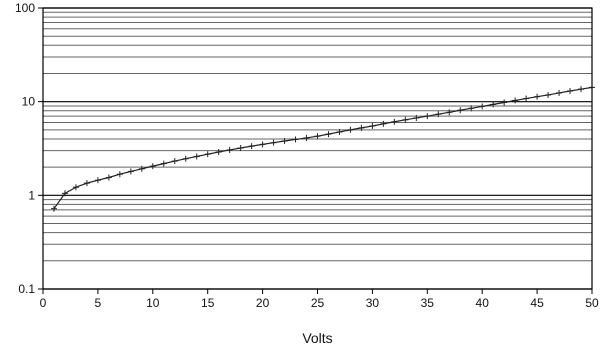 Image resolution: width=602 pixels, height=352 pixels. What do you see at coordinates (428, 303) in the screenshot?
I see `x-tick-label: 35` at bounding box center [428, 303].